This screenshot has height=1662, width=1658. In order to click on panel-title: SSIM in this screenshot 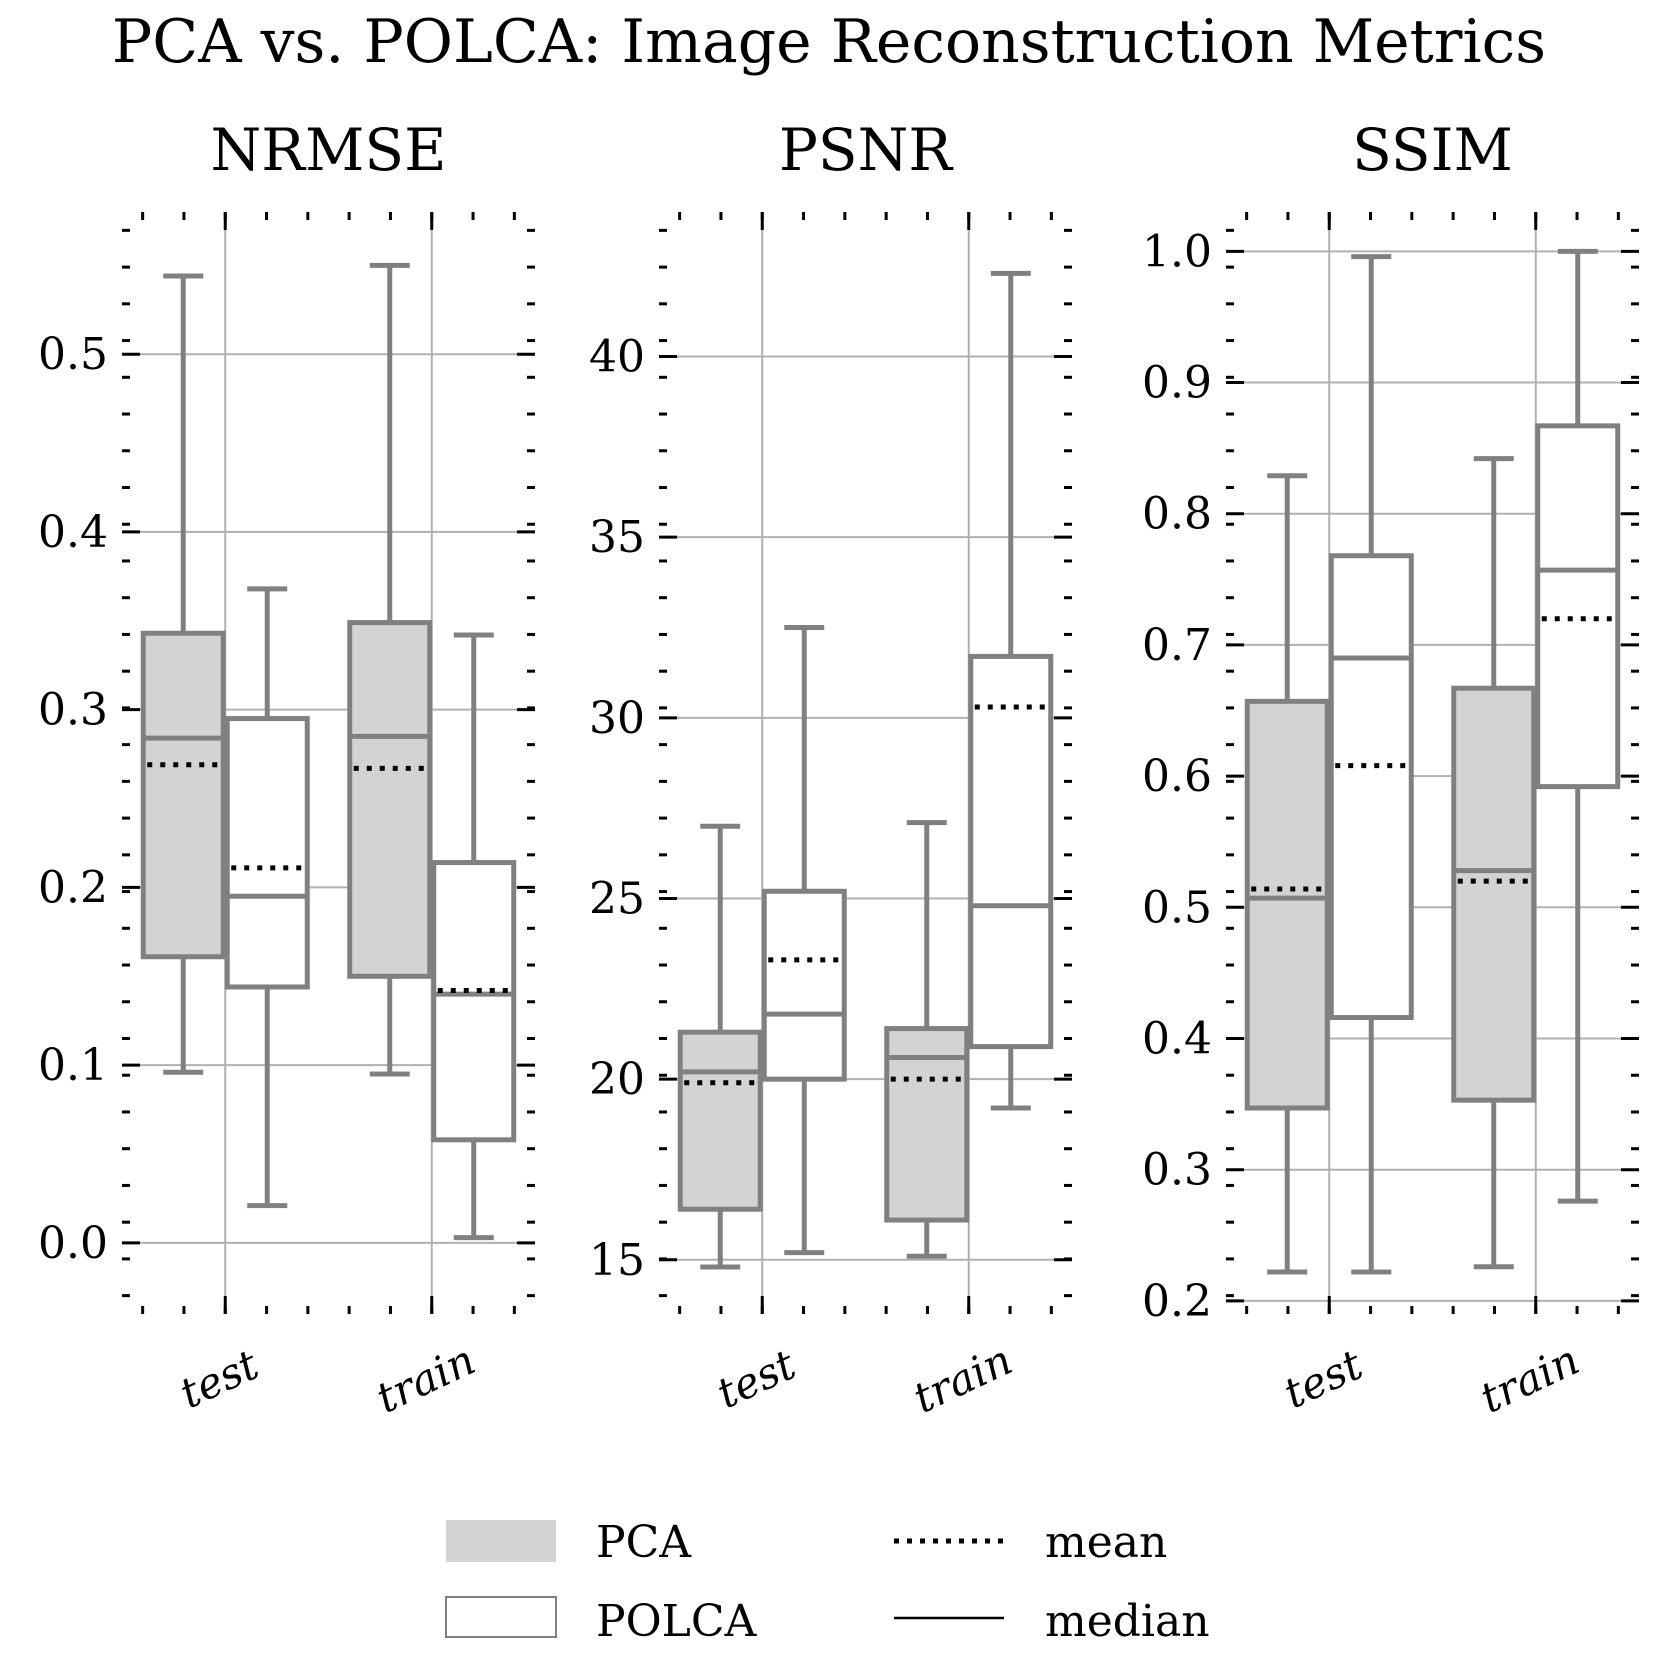, I will do `click(1432, 150)`.